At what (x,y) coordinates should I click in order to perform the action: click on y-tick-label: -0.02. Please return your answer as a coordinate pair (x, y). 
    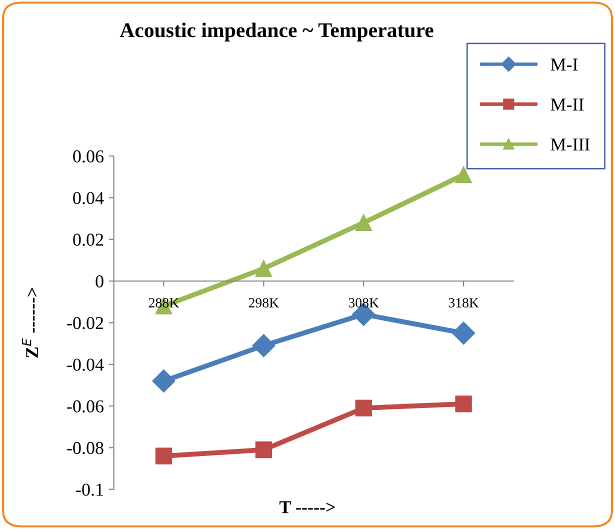
    Looking at the image, I should click on (85, 323).